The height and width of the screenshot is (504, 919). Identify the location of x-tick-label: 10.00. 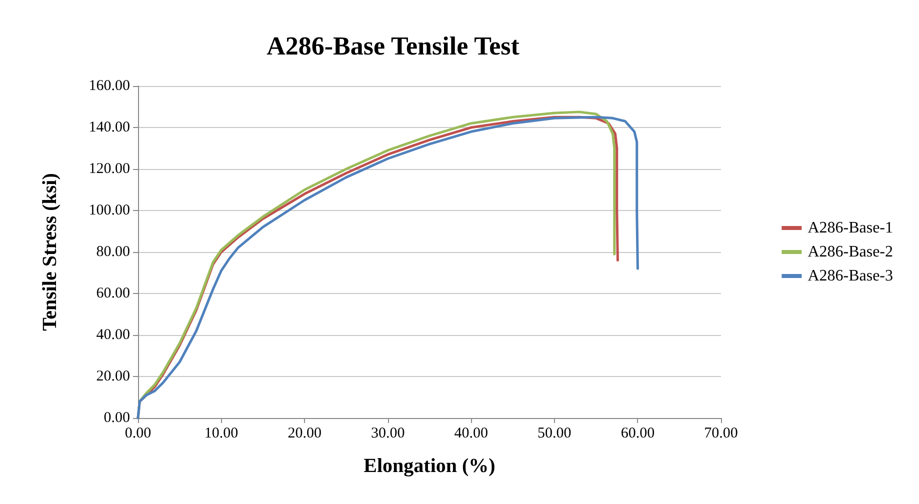
(221, 434).